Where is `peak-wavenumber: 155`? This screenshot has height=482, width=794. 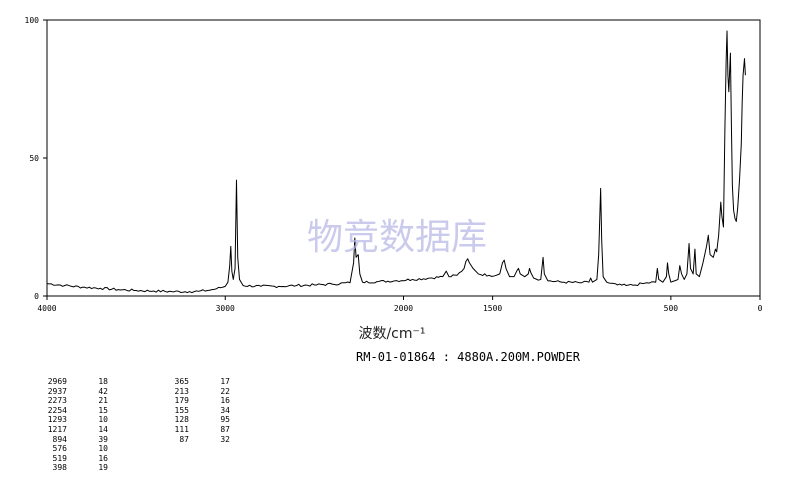
peak-wavenumber: 155 is located at coordinates (181, 410).